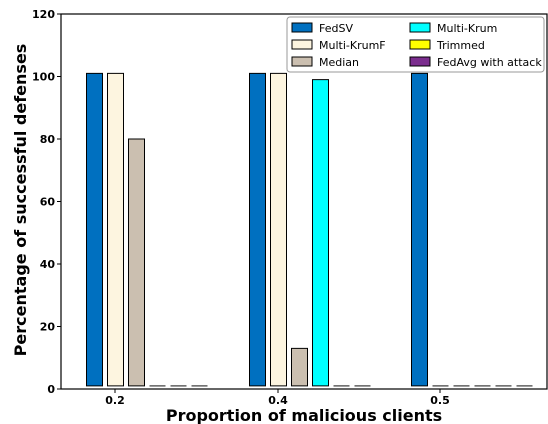 The image size is (548, 424). I want to click on y-tick-label: 40, so click(48, 264).